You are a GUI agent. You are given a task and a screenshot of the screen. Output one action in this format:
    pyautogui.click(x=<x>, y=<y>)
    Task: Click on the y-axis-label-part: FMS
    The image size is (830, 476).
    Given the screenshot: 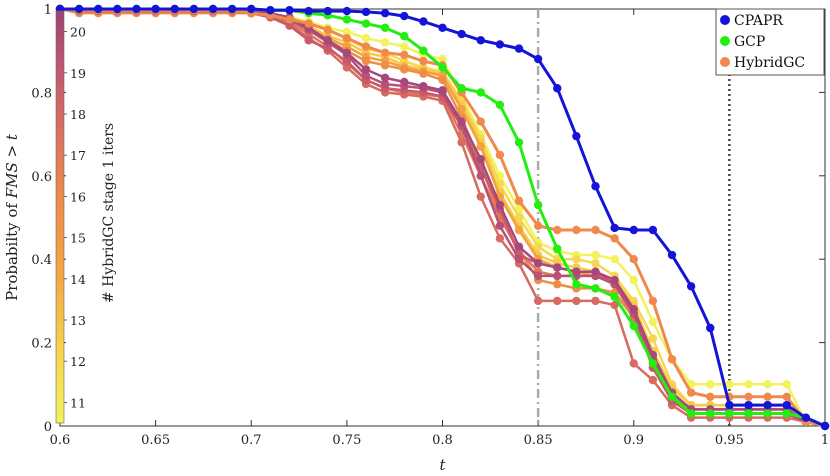 What is the action you would take?
    pyautogui.click(x=12, y=180)
    